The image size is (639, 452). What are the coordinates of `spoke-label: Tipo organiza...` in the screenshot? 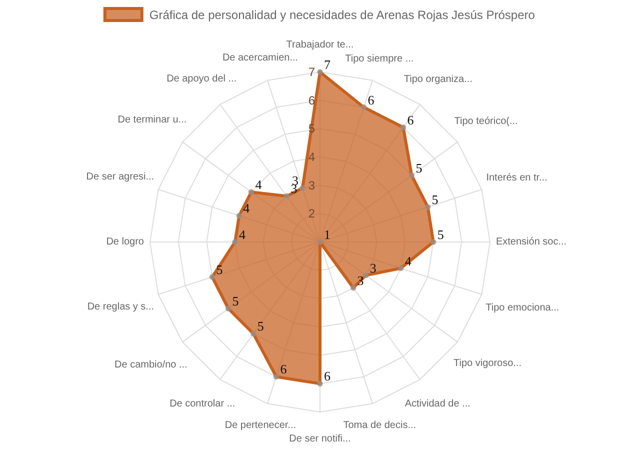 It's located at (438, 79).